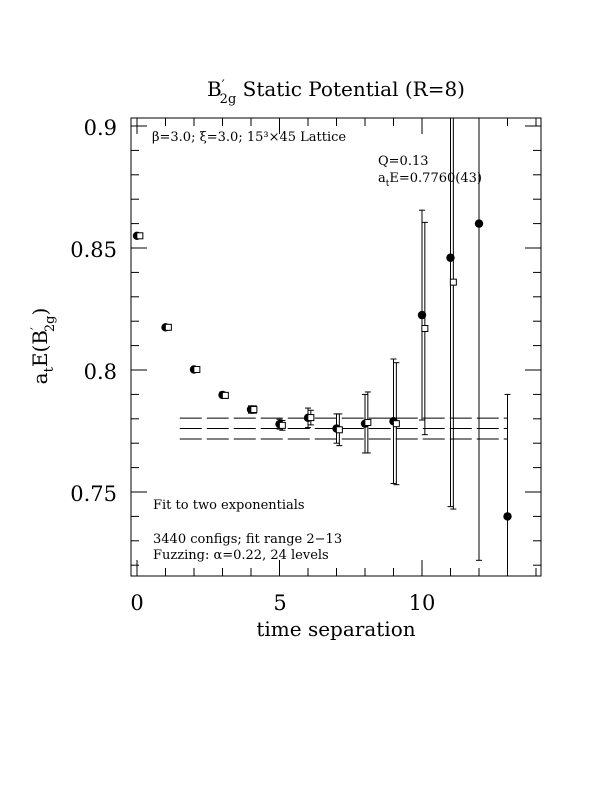 Image resolution: width=612 pixels, height=792 pixels. Describe the element at coordinates (422, 603) in the screenshot. I see `x-tick-label: 10` at that location.